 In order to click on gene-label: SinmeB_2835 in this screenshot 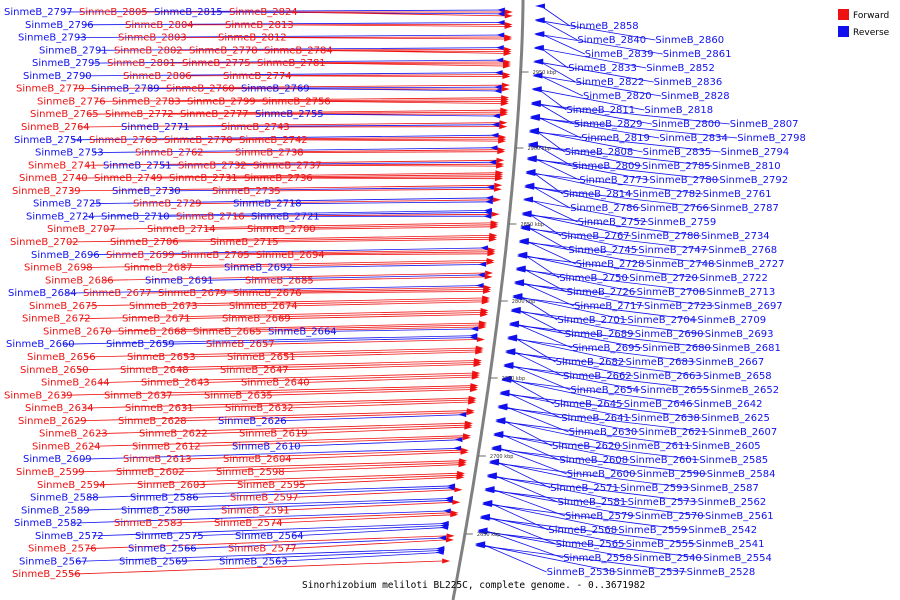, I will do `click(677, 152)`.